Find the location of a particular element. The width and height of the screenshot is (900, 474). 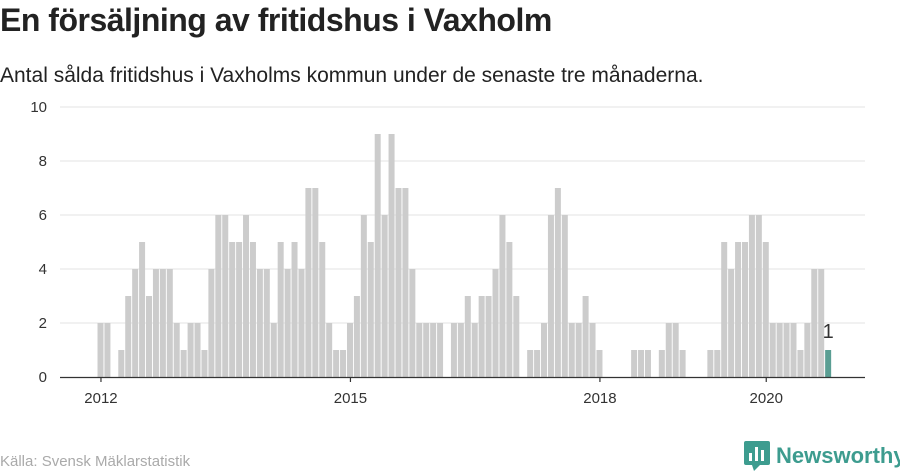

y-tick-label: 6 is located at coordinates (43, 215).